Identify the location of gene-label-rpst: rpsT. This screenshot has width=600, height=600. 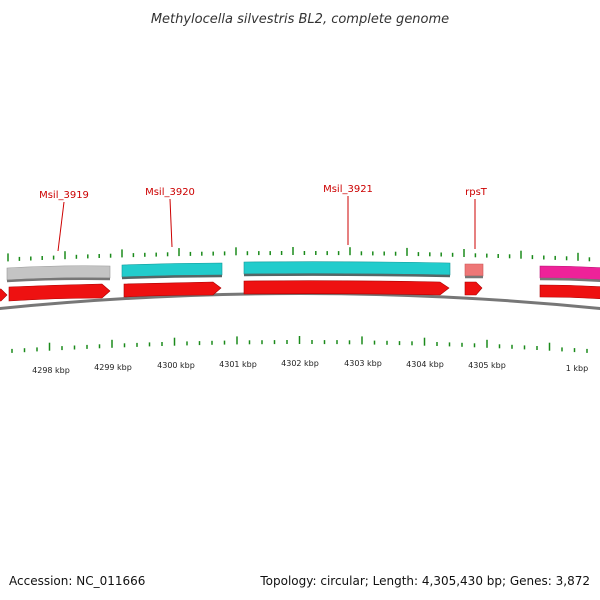
(476, 218).